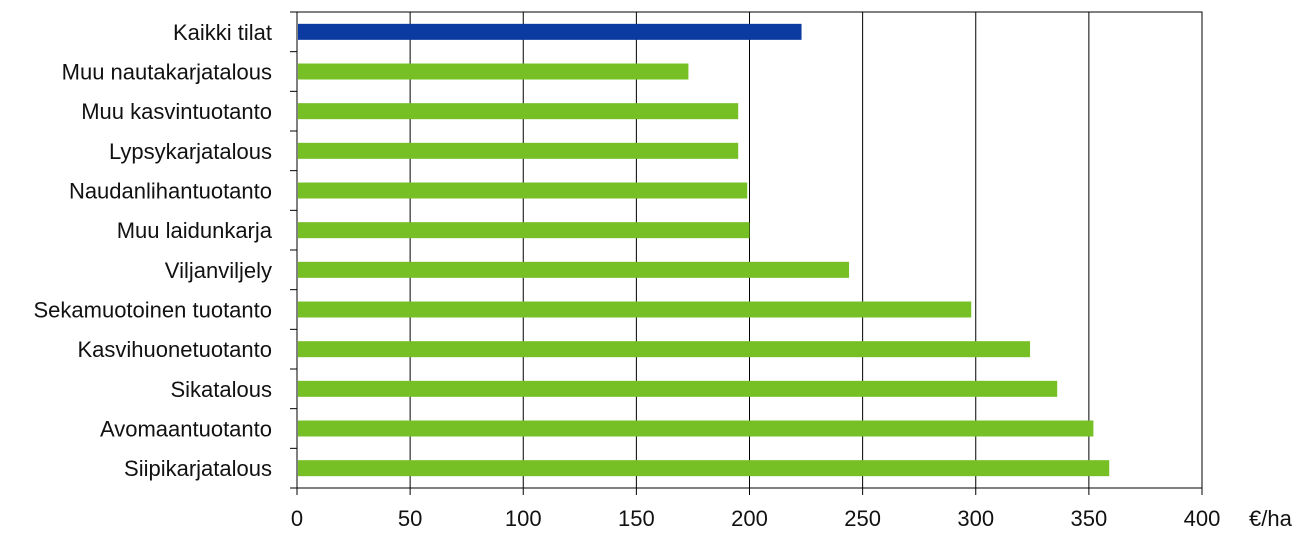 The height and width of the screenshot is (537, 1311). What do you see at coordinates (222, 32) in the screenshot?
I see `category-label: Kaikki tilat` at bounding box center [222, 32].